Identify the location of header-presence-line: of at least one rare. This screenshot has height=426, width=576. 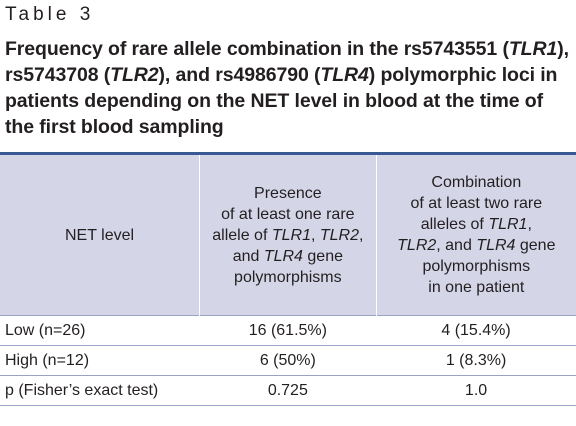
(288, 214).